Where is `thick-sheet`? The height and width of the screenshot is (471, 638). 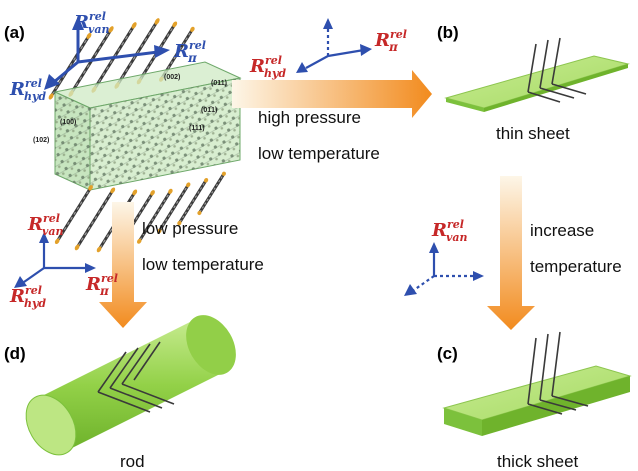 thick-sheet is located at coordinates (537, 400).